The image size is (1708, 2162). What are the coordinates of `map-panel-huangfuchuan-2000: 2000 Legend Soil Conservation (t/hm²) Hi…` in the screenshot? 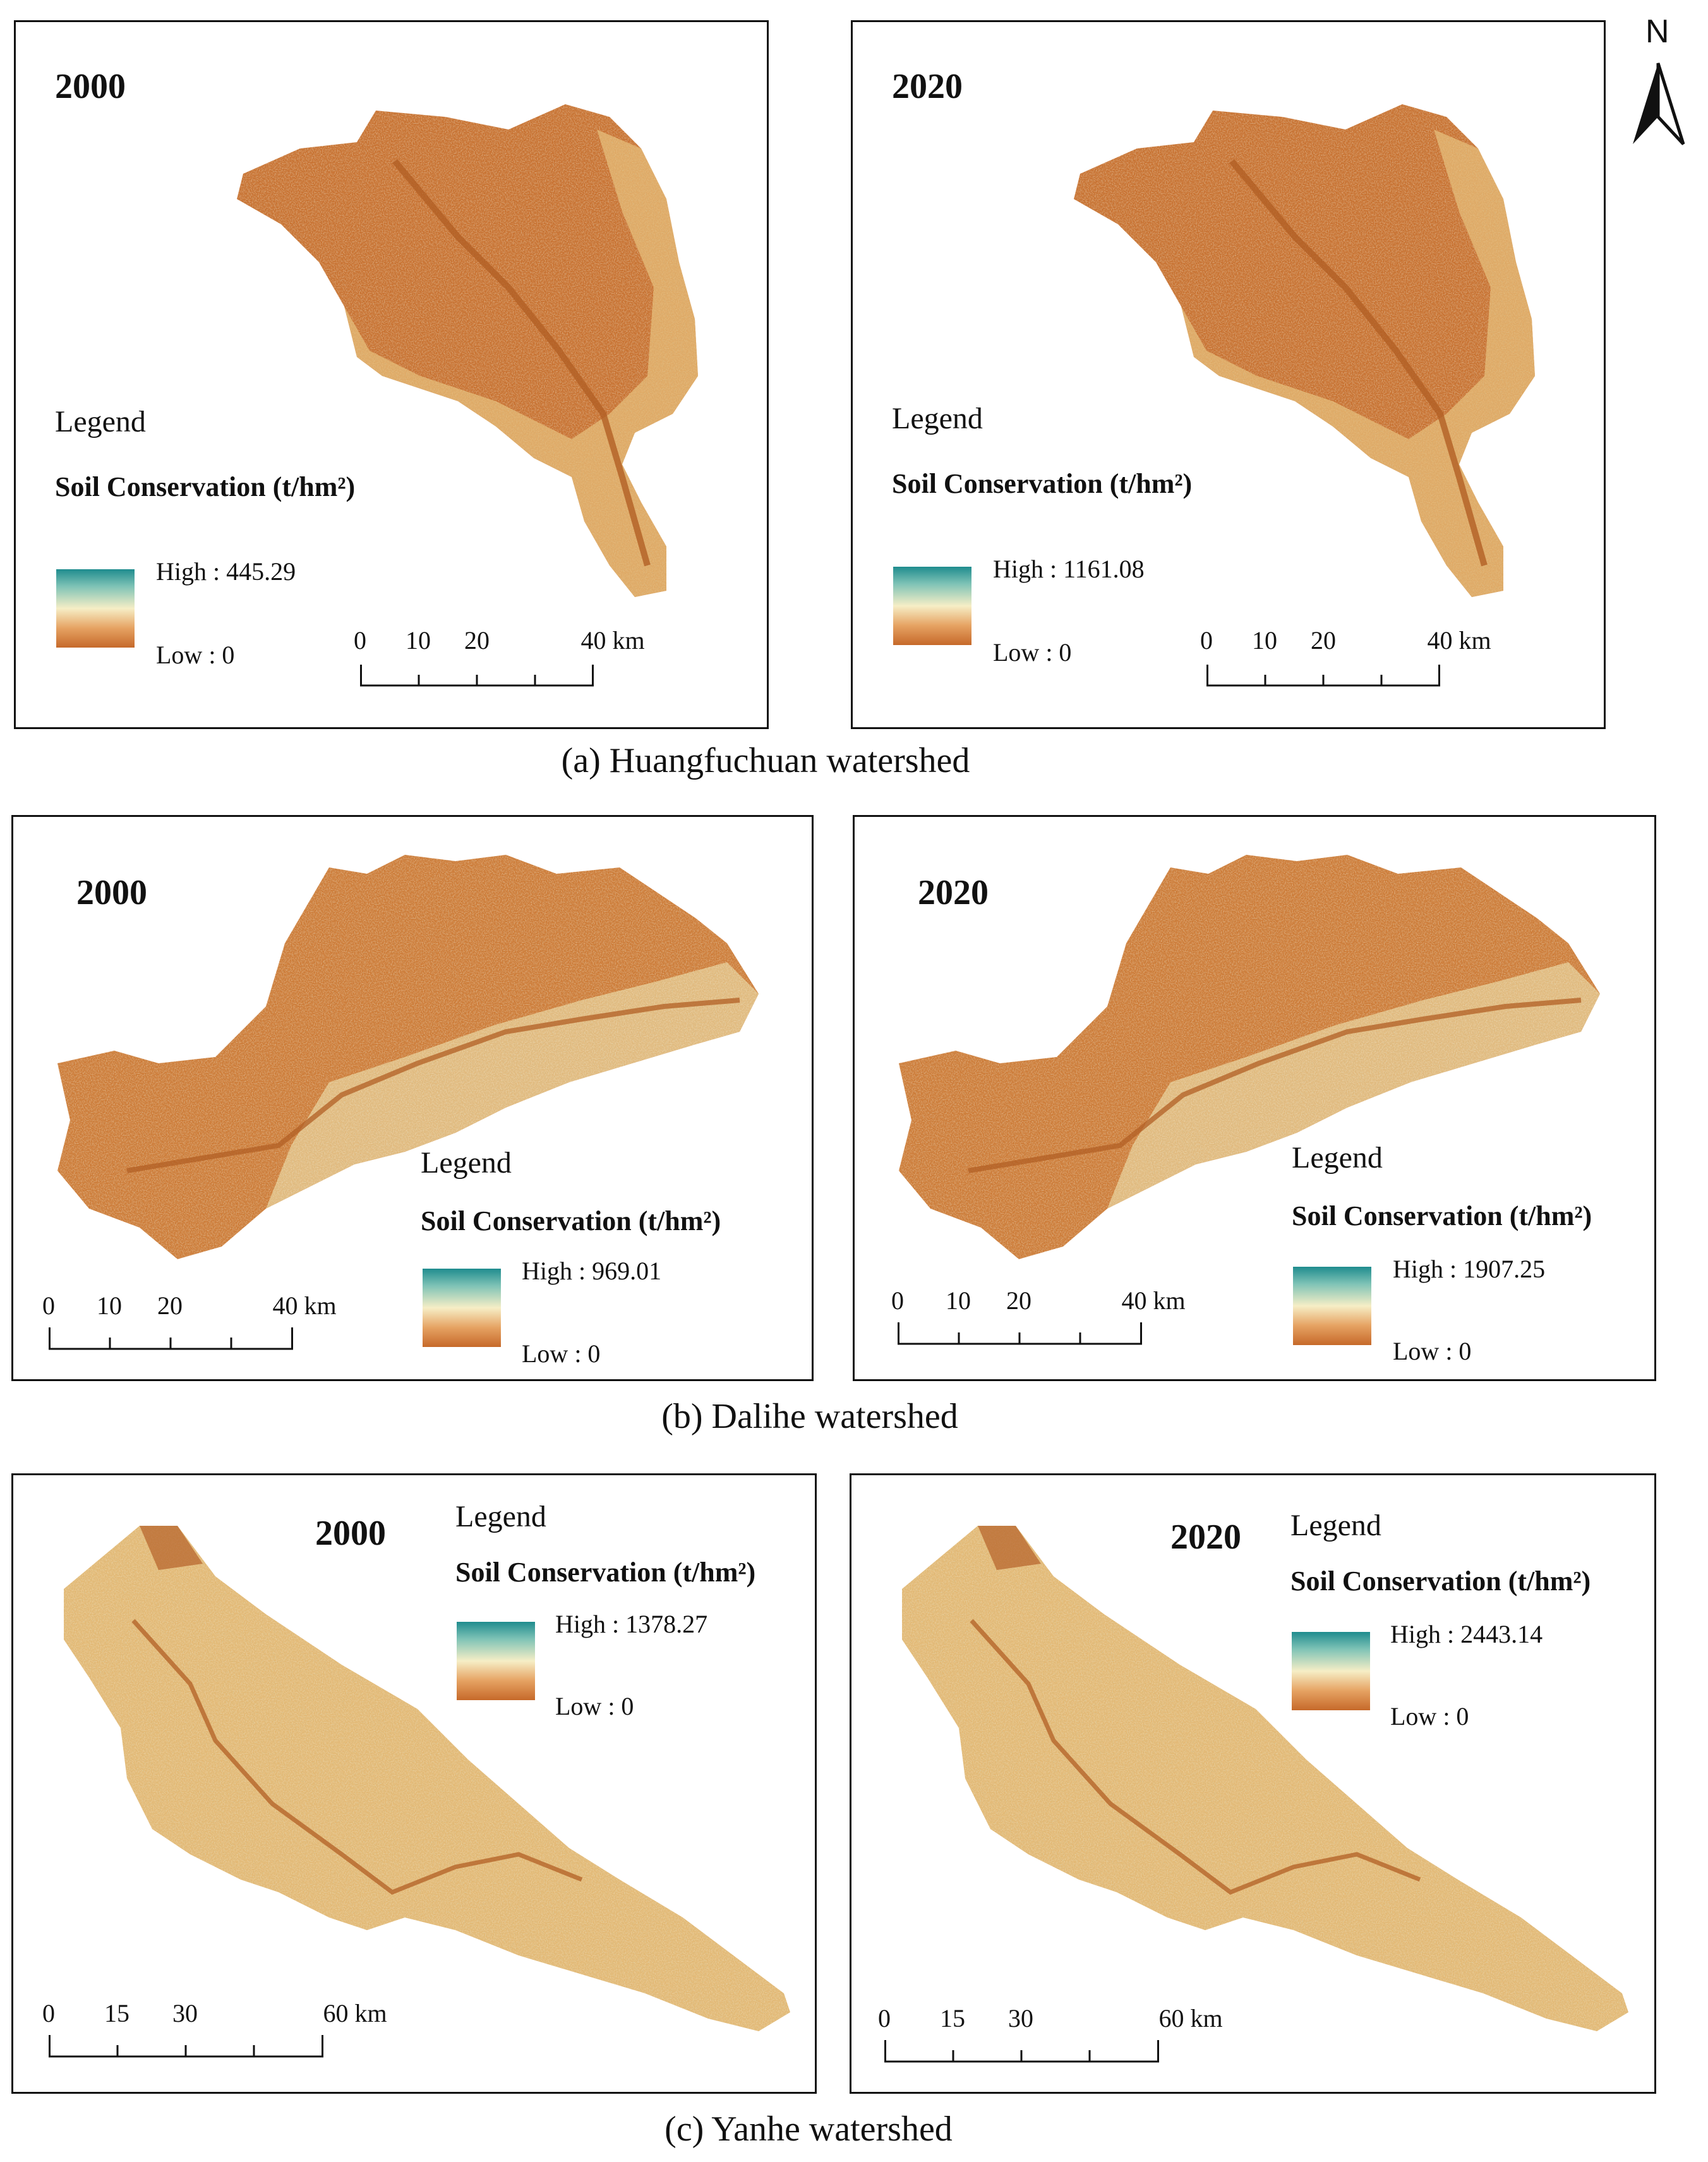 It's located at (391, 374).